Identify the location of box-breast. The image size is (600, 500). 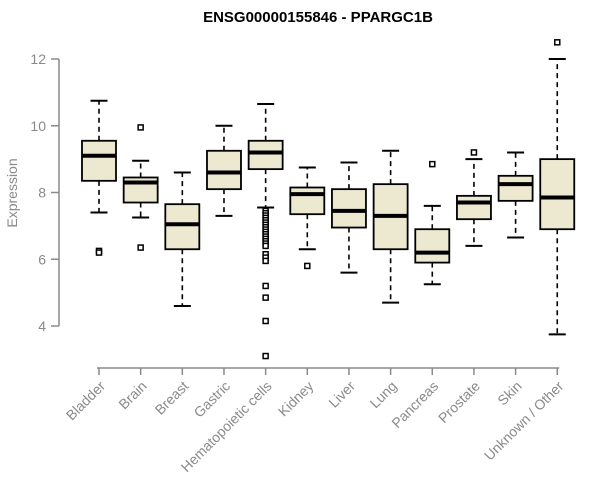
(182, 239).